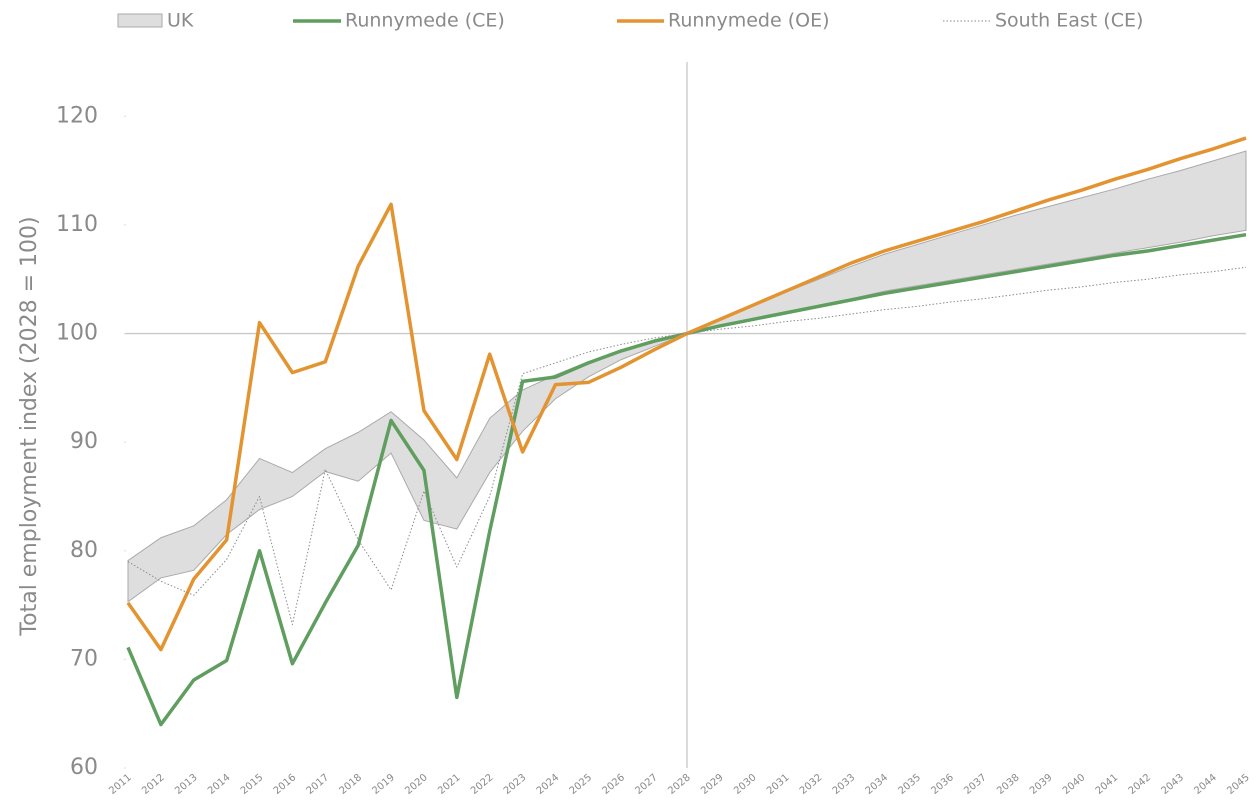 The width and height of the screenshot is (1259, 809). Describe the element at coordinates (77, 115) in the screenshot. I see `y-tick-label: 120` at that location.